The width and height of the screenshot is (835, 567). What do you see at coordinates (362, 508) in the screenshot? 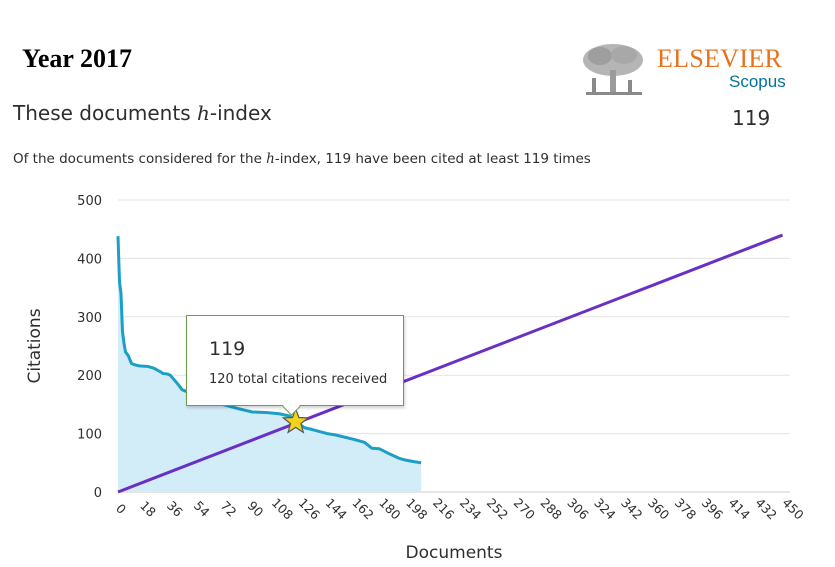
I see `x-tick-label: 162` at bounding box center [362, 508].